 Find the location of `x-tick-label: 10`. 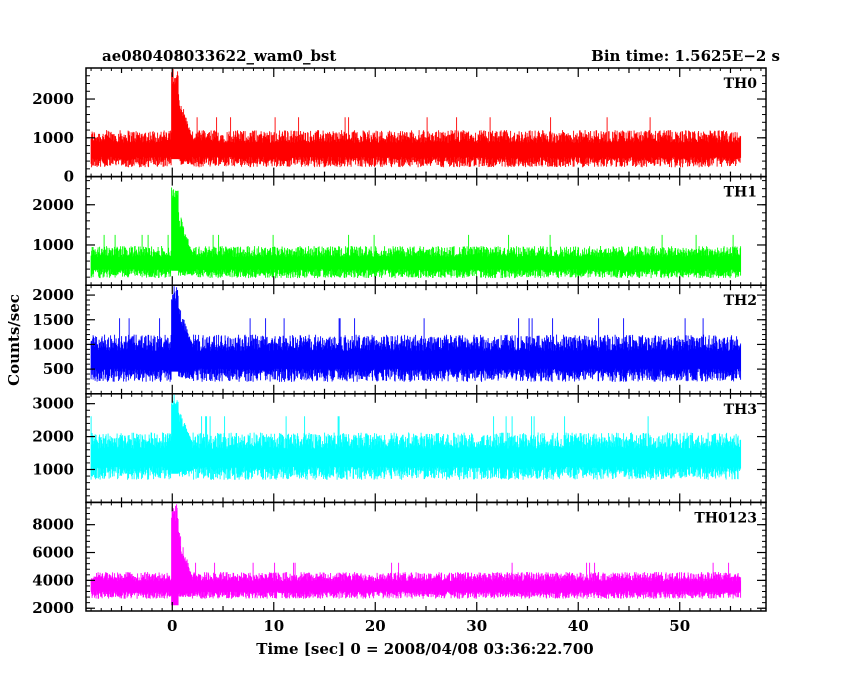

x-tick-label: 10 is located at coordinates (273, 626).